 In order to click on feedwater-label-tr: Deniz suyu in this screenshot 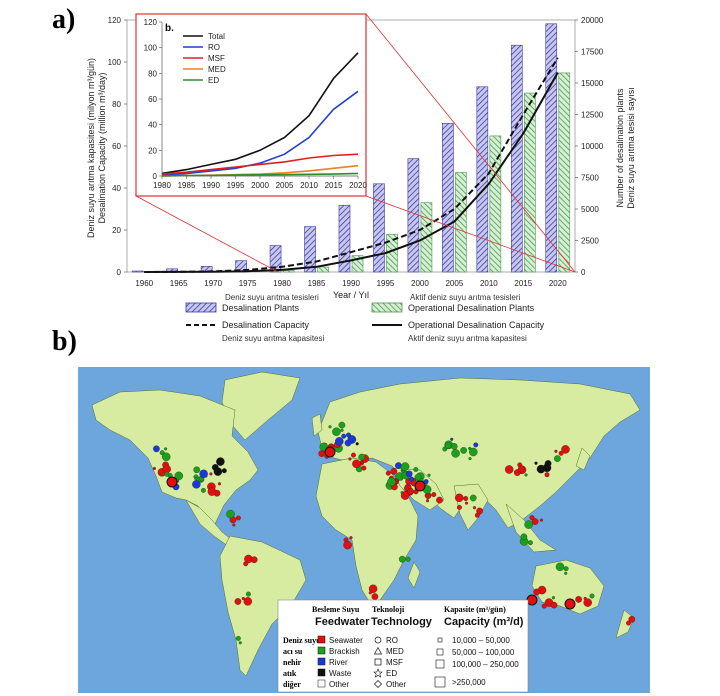, I will do `click(302, 640)`.